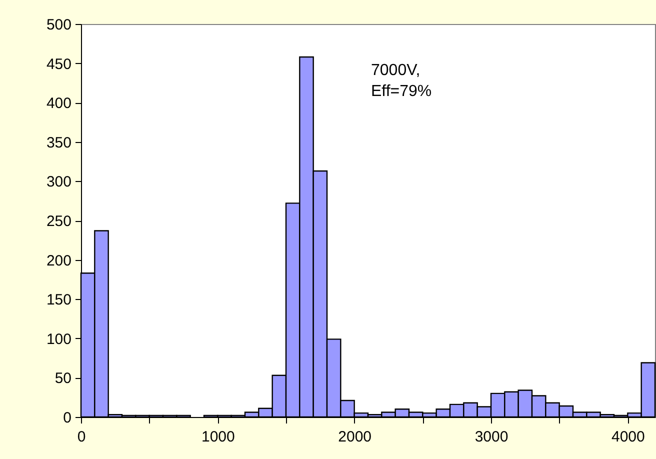 The height and width of the screenshot is (459, 656). What do you see at coordinates (59, 25) in the screenshot?
I see `y-tick-label: 500` at bounding box center [59, 25].